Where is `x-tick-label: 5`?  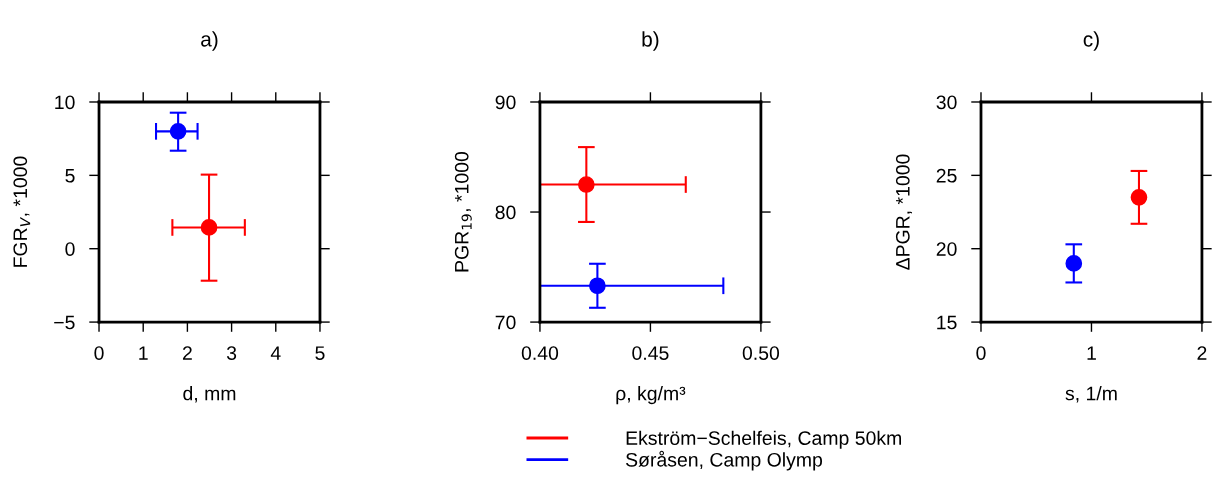
x-tick-label: 5 is located at coordinates (320, 353).